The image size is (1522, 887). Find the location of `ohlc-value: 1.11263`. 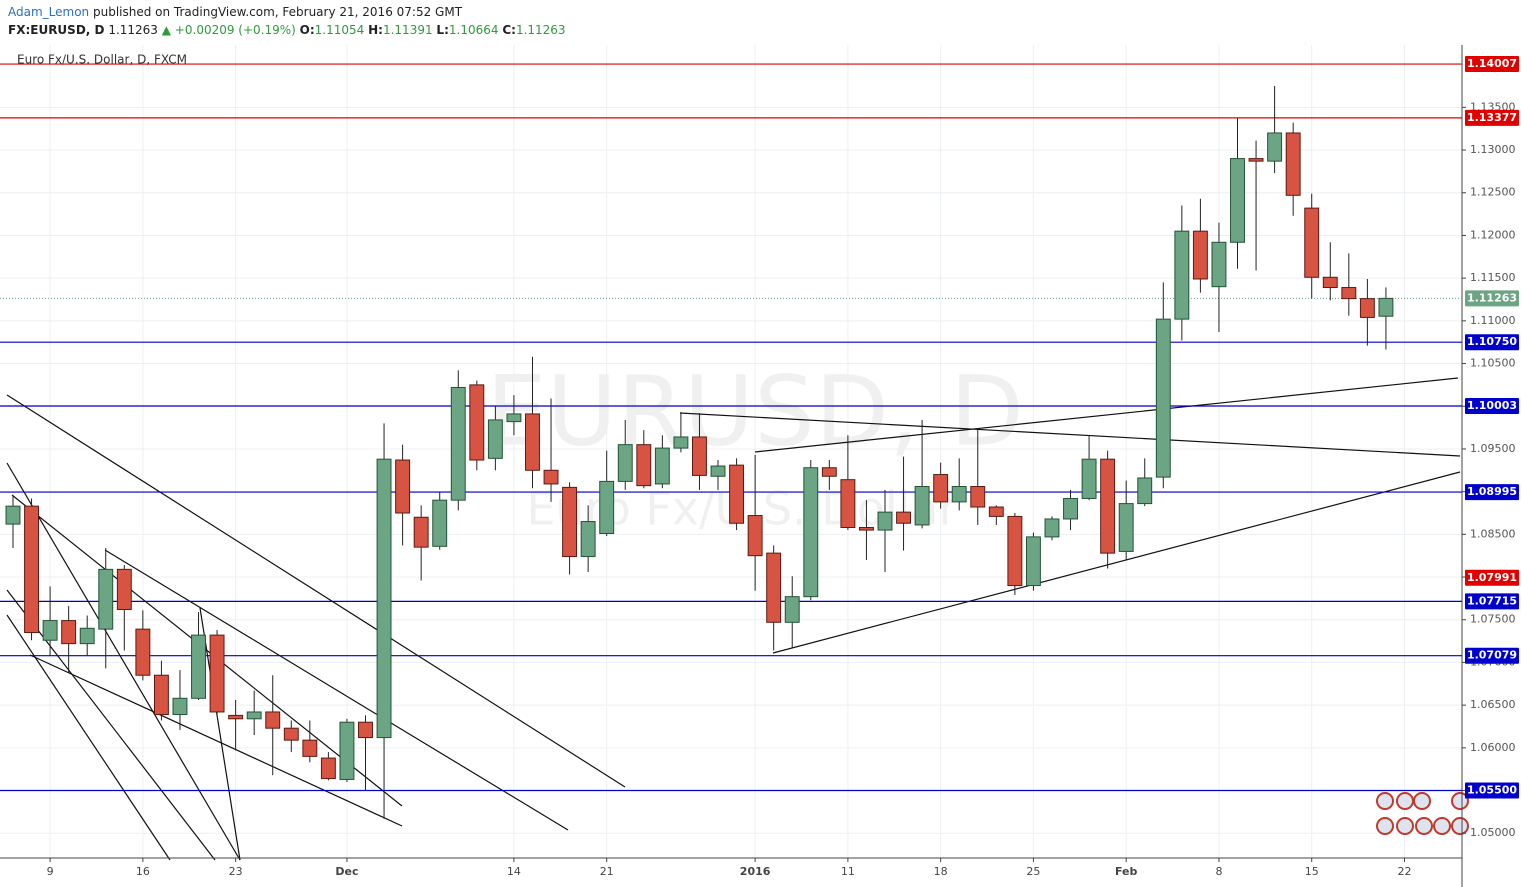

ohlc-value: 1.11263 is located at coordinates (540, 30).